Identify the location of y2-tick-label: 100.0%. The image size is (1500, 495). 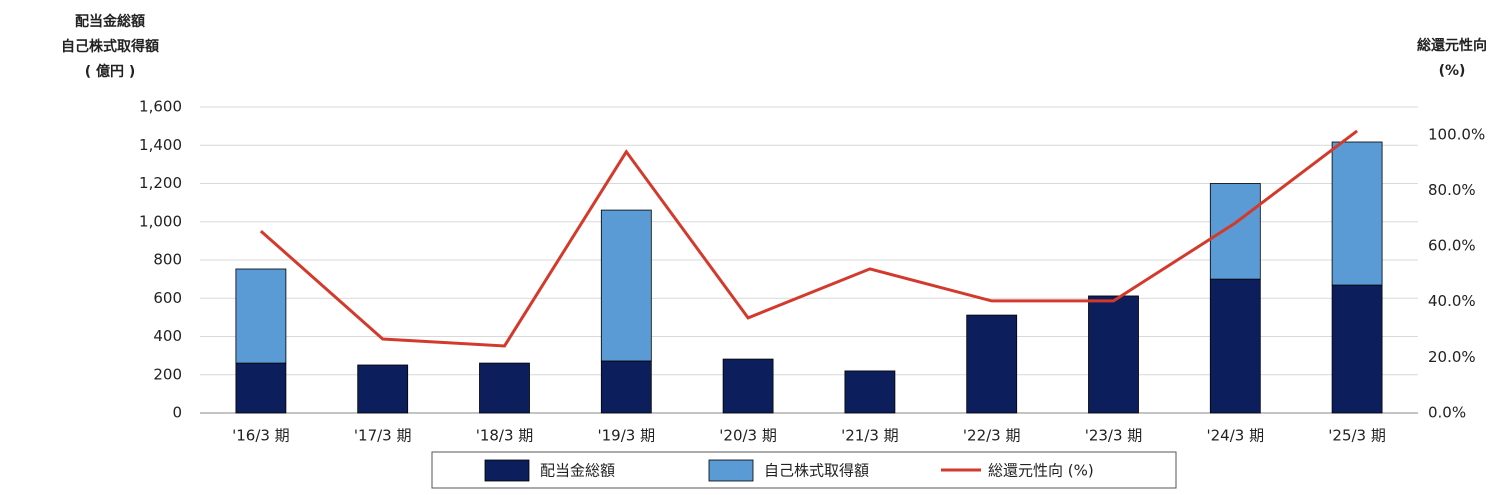
(1456, 134).